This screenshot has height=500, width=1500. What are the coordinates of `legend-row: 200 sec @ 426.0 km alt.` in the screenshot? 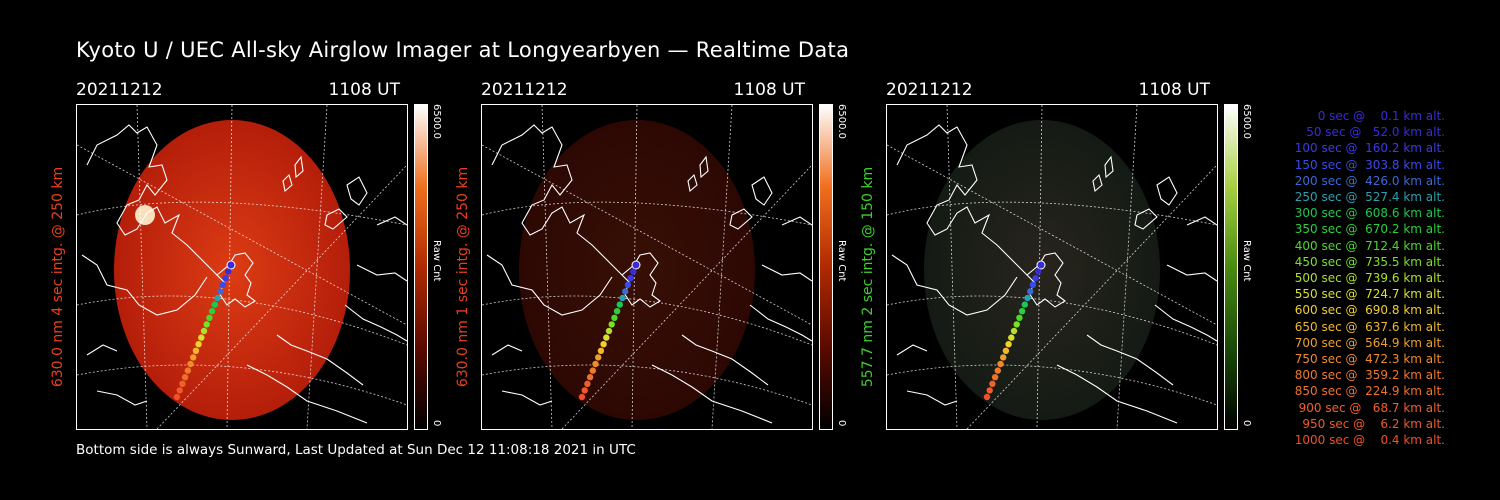 It's located at (1369, 180).